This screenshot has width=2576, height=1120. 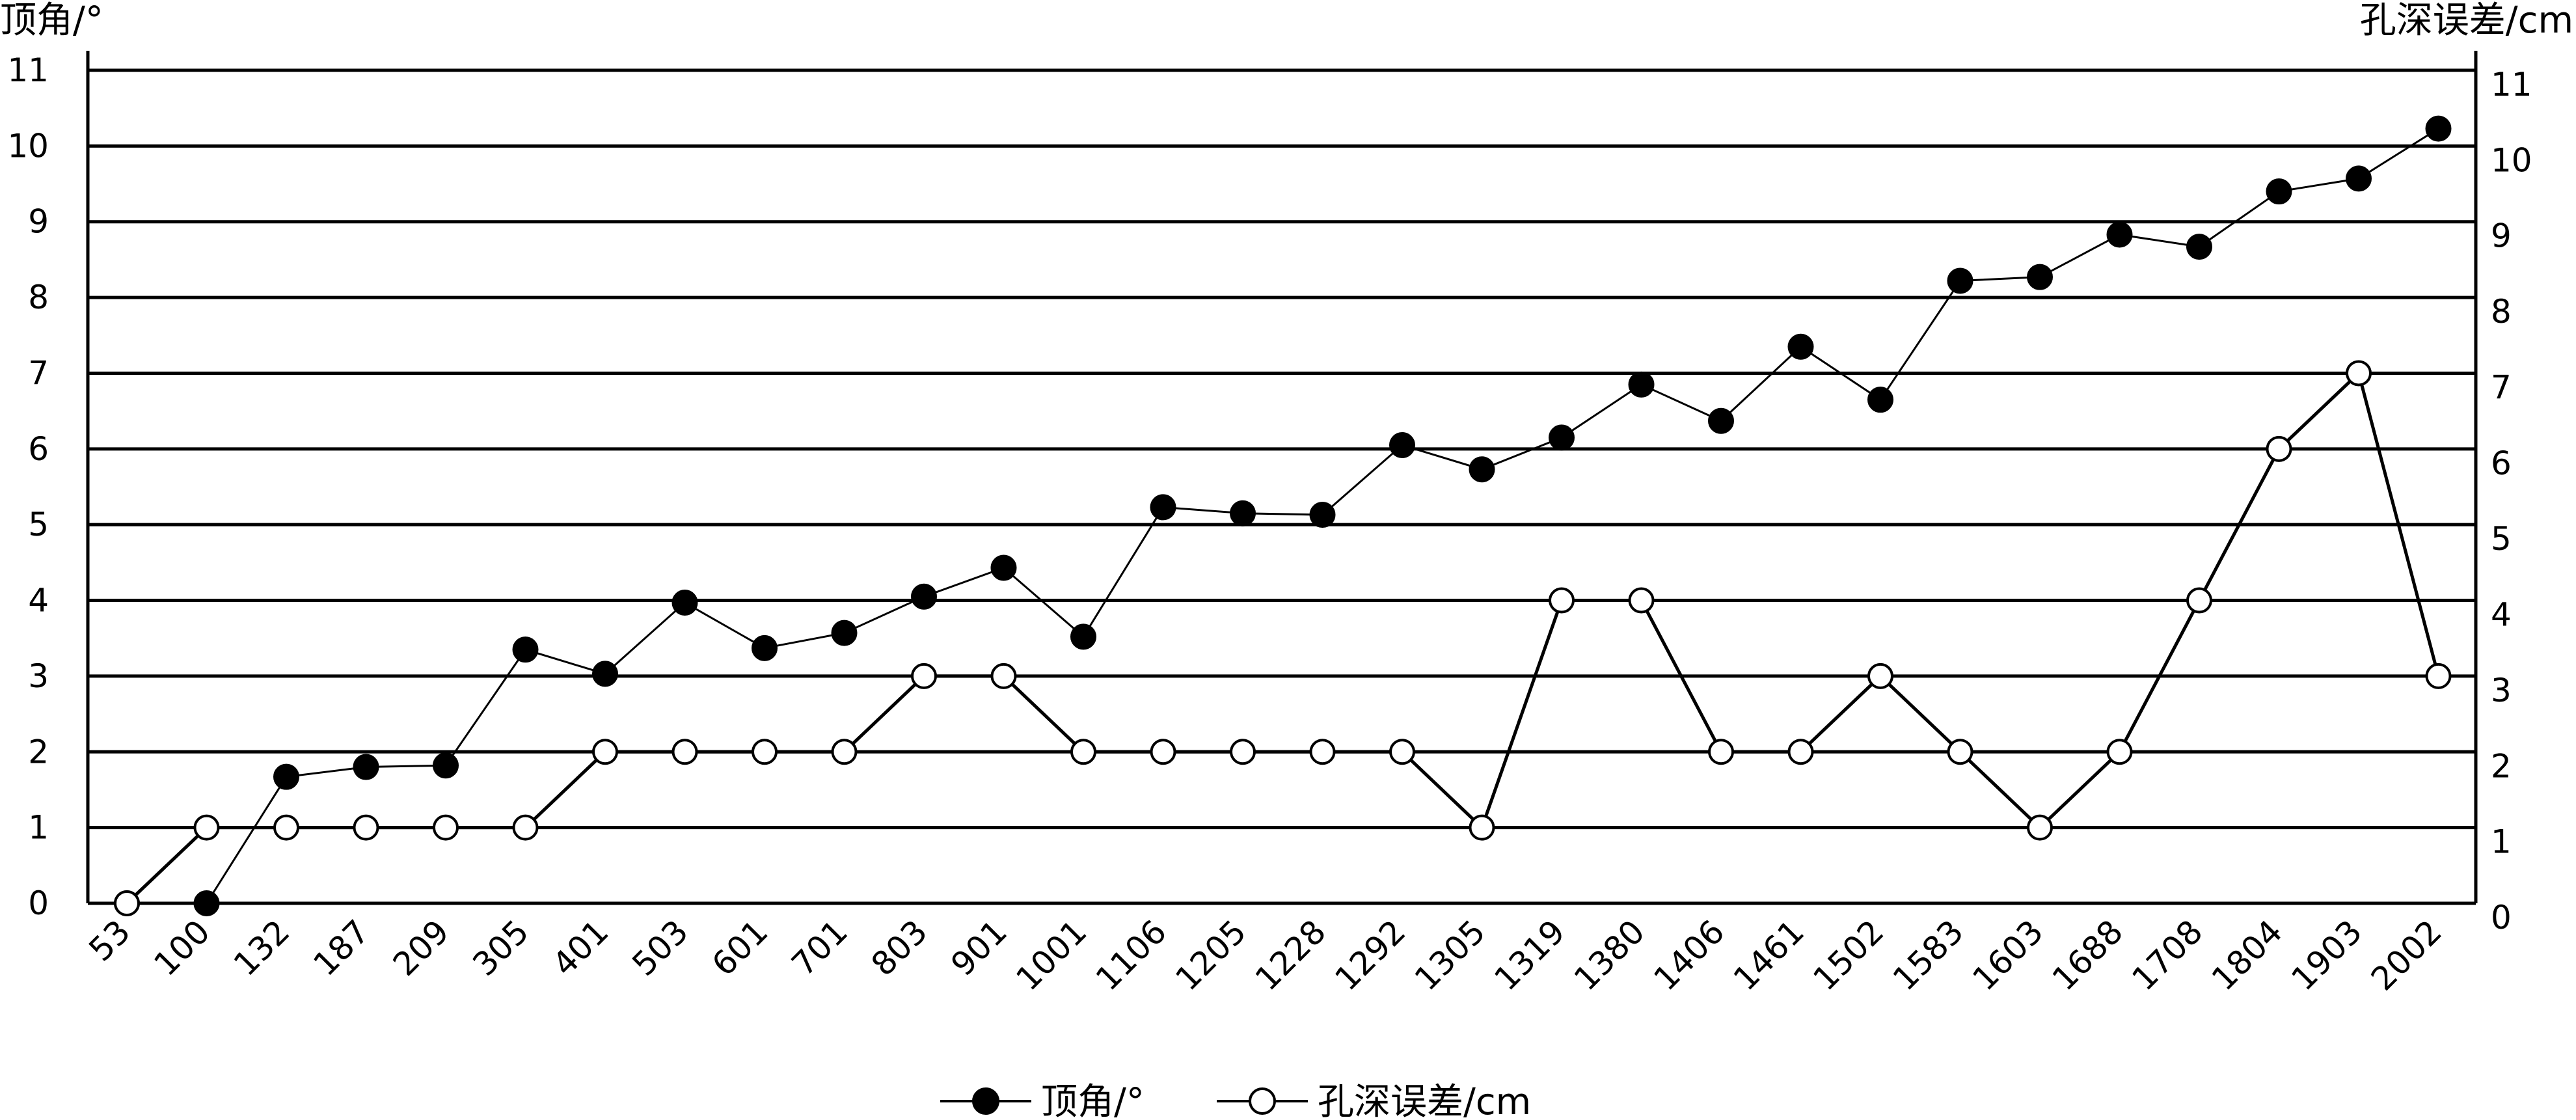 What do you see at coordinates (1093, 1100) in the screenshot?
I see `legend-label-angle: 顶角/°` at bounding box center [1093, 1100].